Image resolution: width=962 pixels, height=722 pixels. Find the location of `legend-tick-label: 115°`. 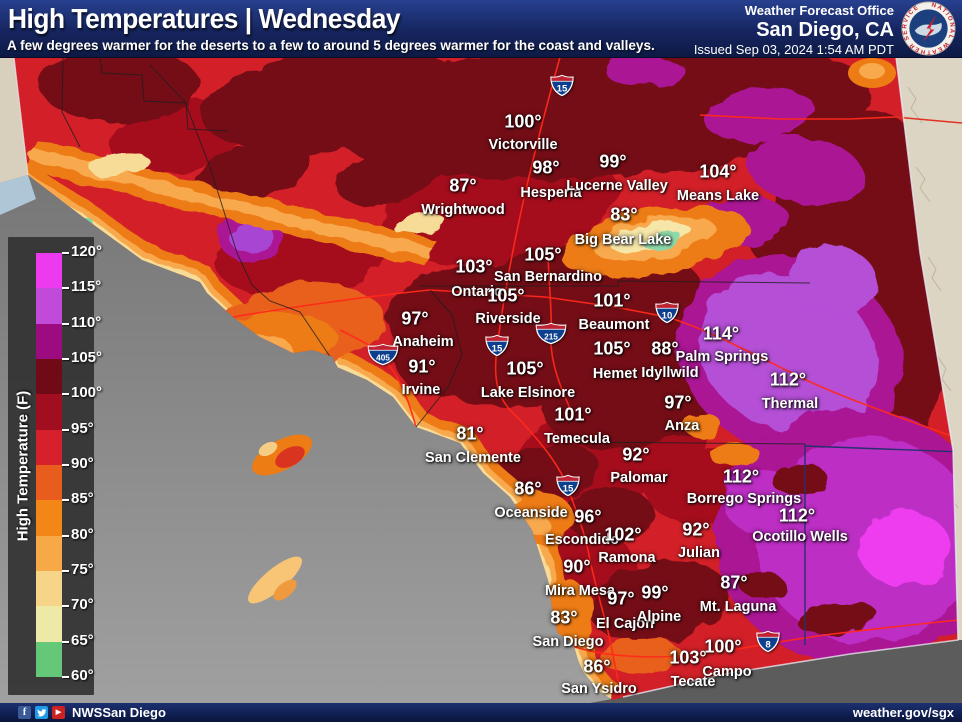

legend-tick-label: 115° is located at coordinates (86, 287).